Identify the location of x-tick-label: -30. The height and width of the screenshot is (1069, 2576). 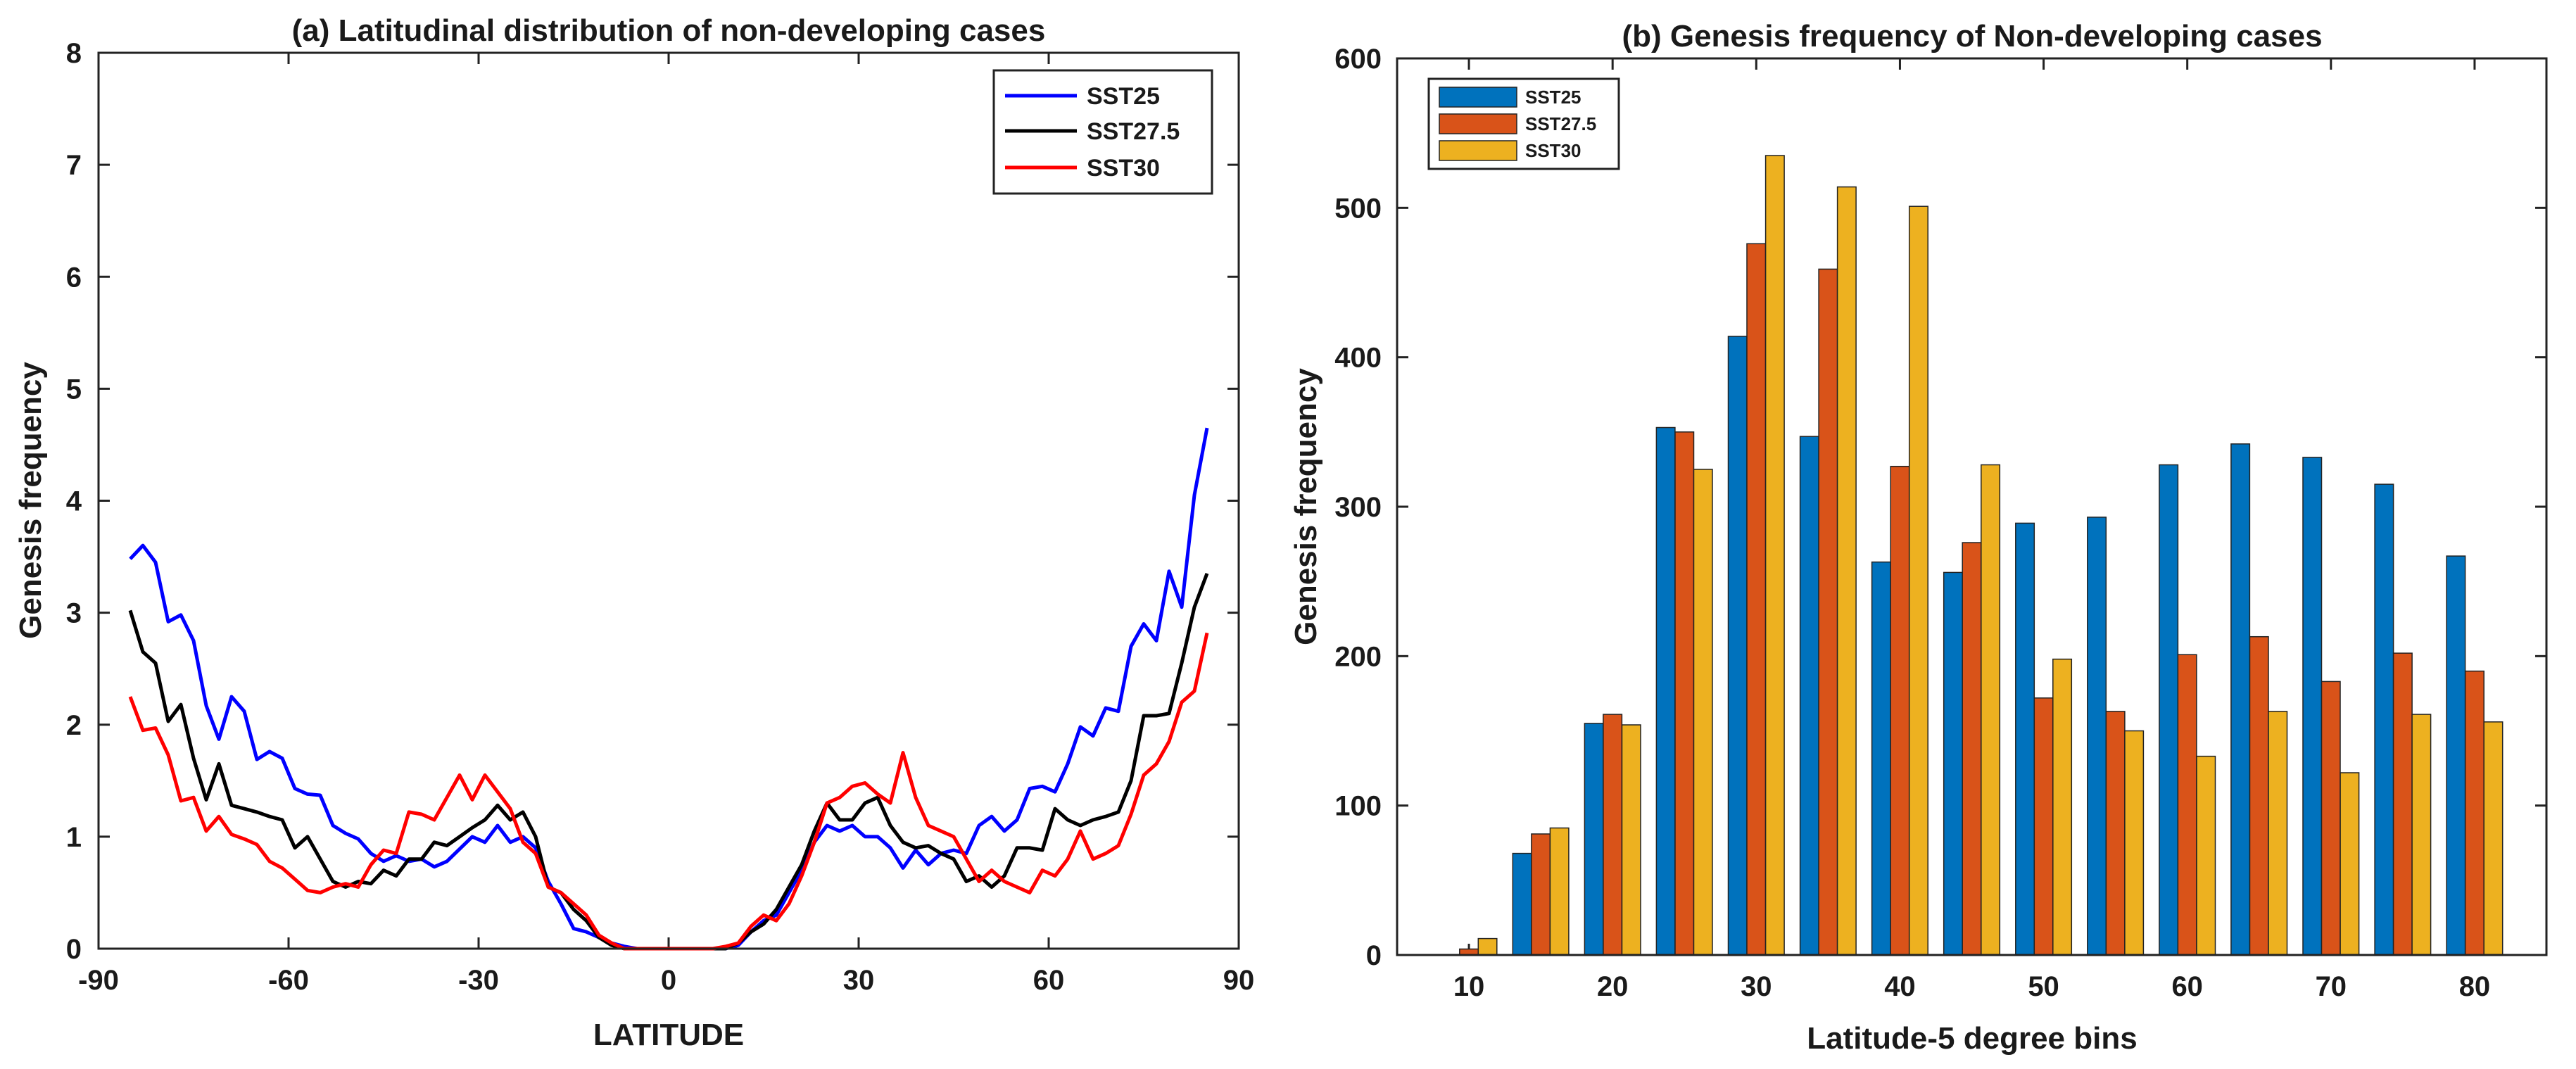
(478, 980).